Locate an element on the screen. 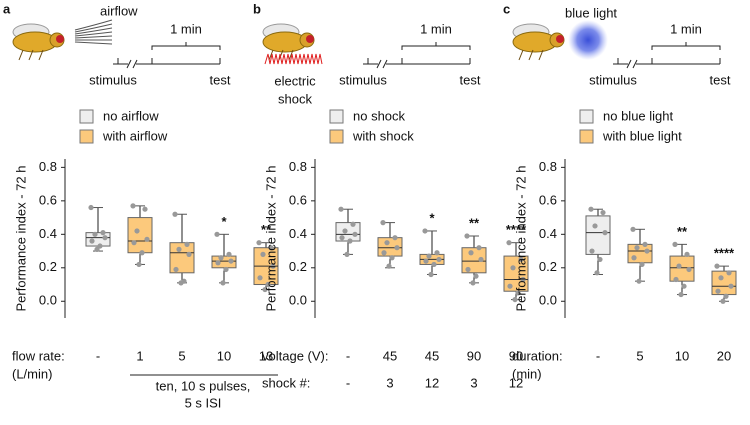 Image resolution: width=750 pixels, height=425 pixels. x-row-value: 5 is located at coordinates (639, 355).